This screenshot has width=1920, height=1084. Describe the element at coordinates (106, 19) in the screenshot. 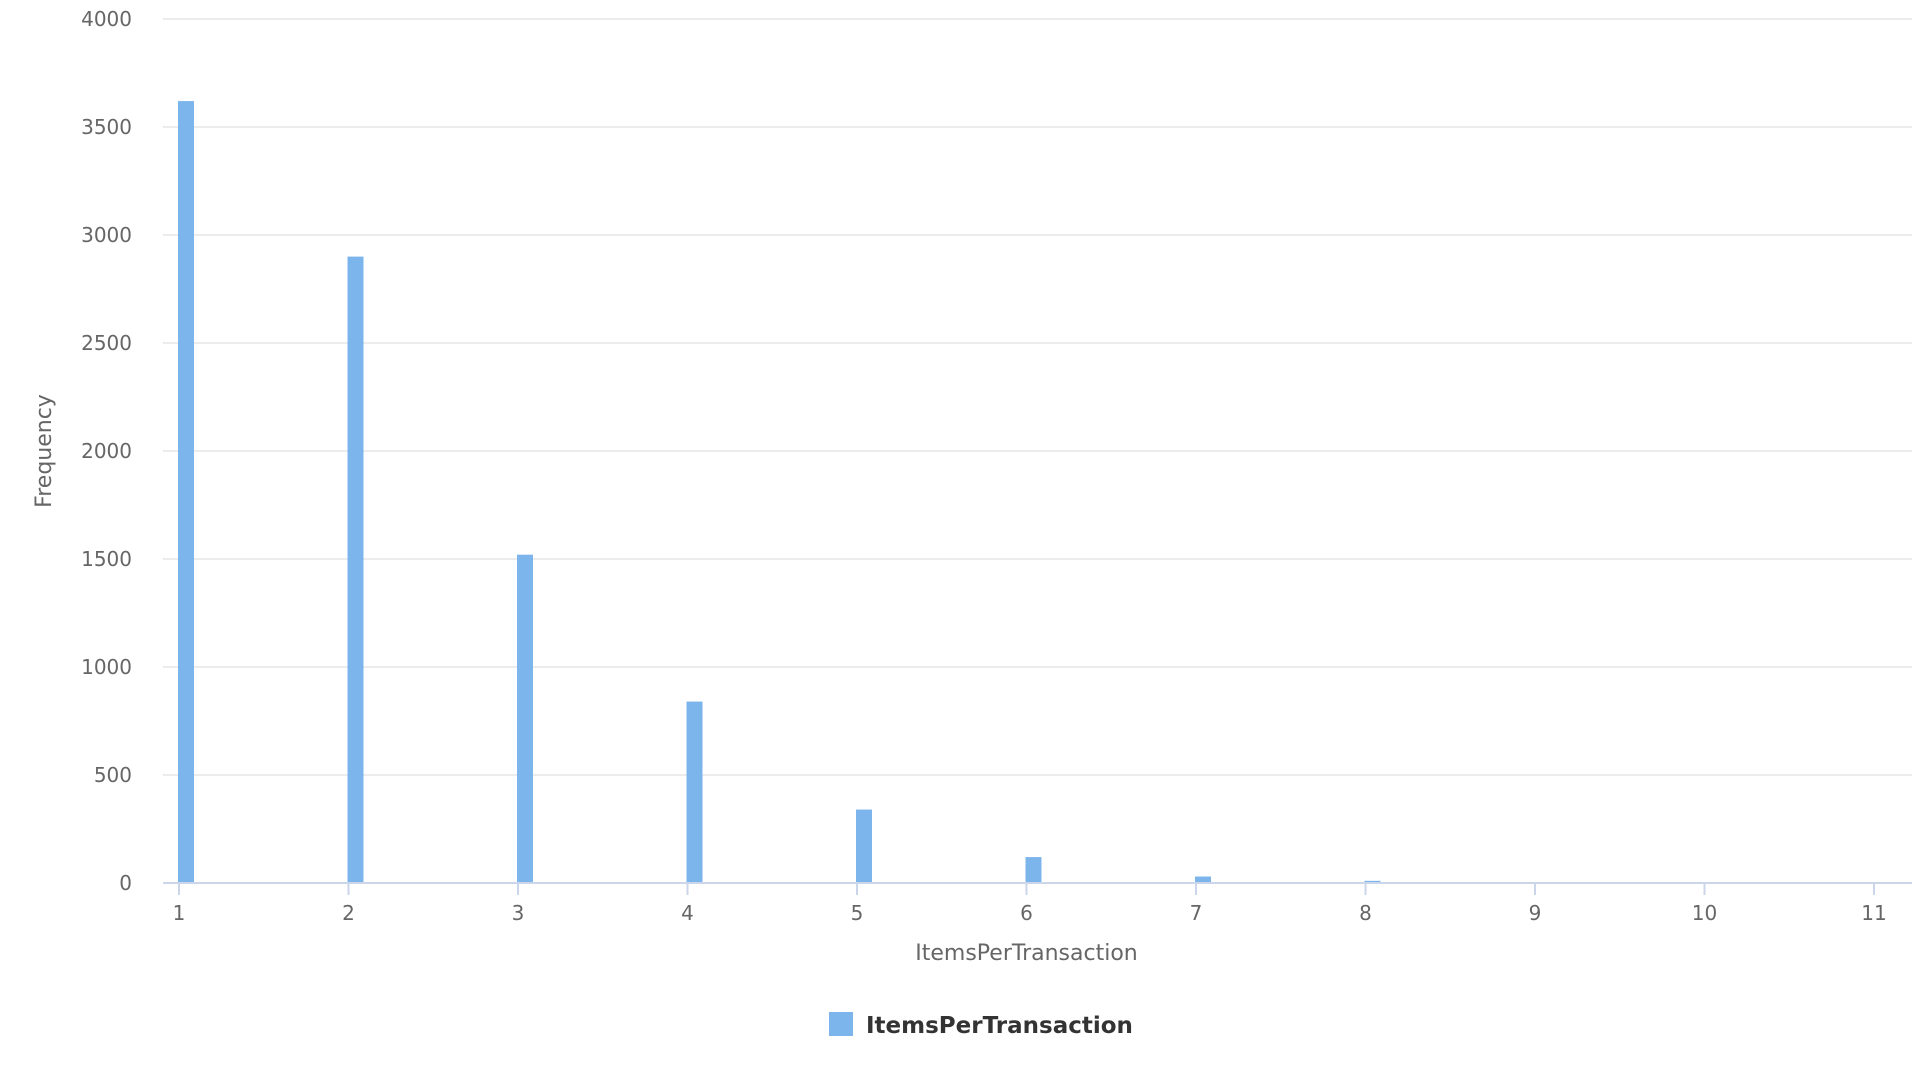

I see `y-tick-label: 4000` at that location.